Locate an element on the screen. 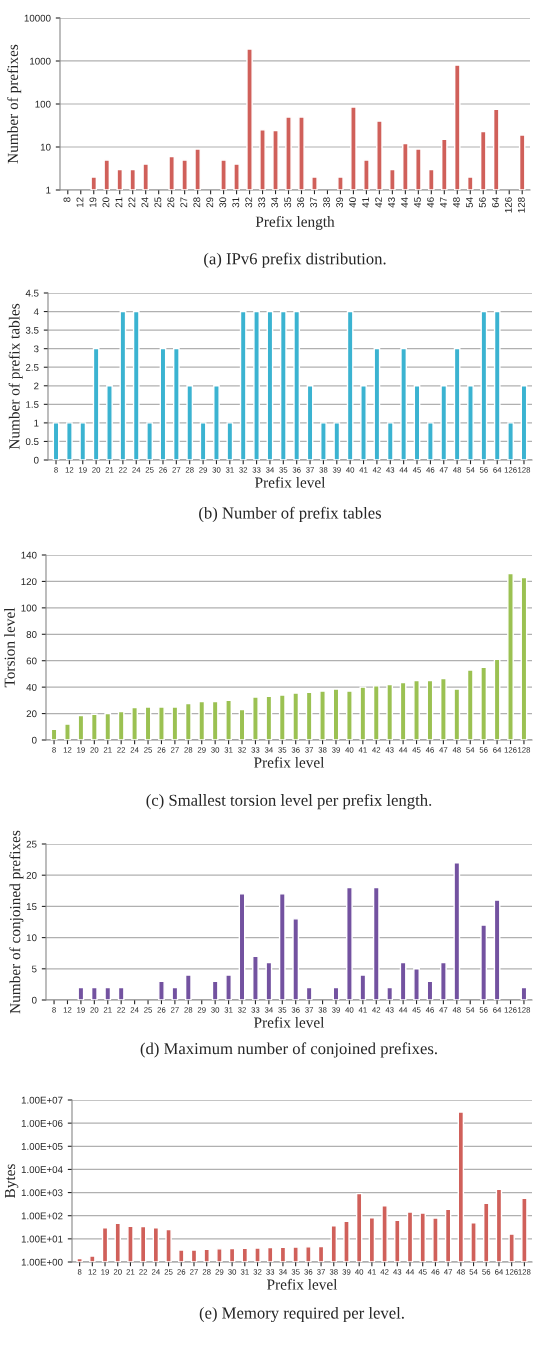 The height and width of the screenshot is (1347, 534). y-tick-label: 3.5 is located at coordinates (32, 330).